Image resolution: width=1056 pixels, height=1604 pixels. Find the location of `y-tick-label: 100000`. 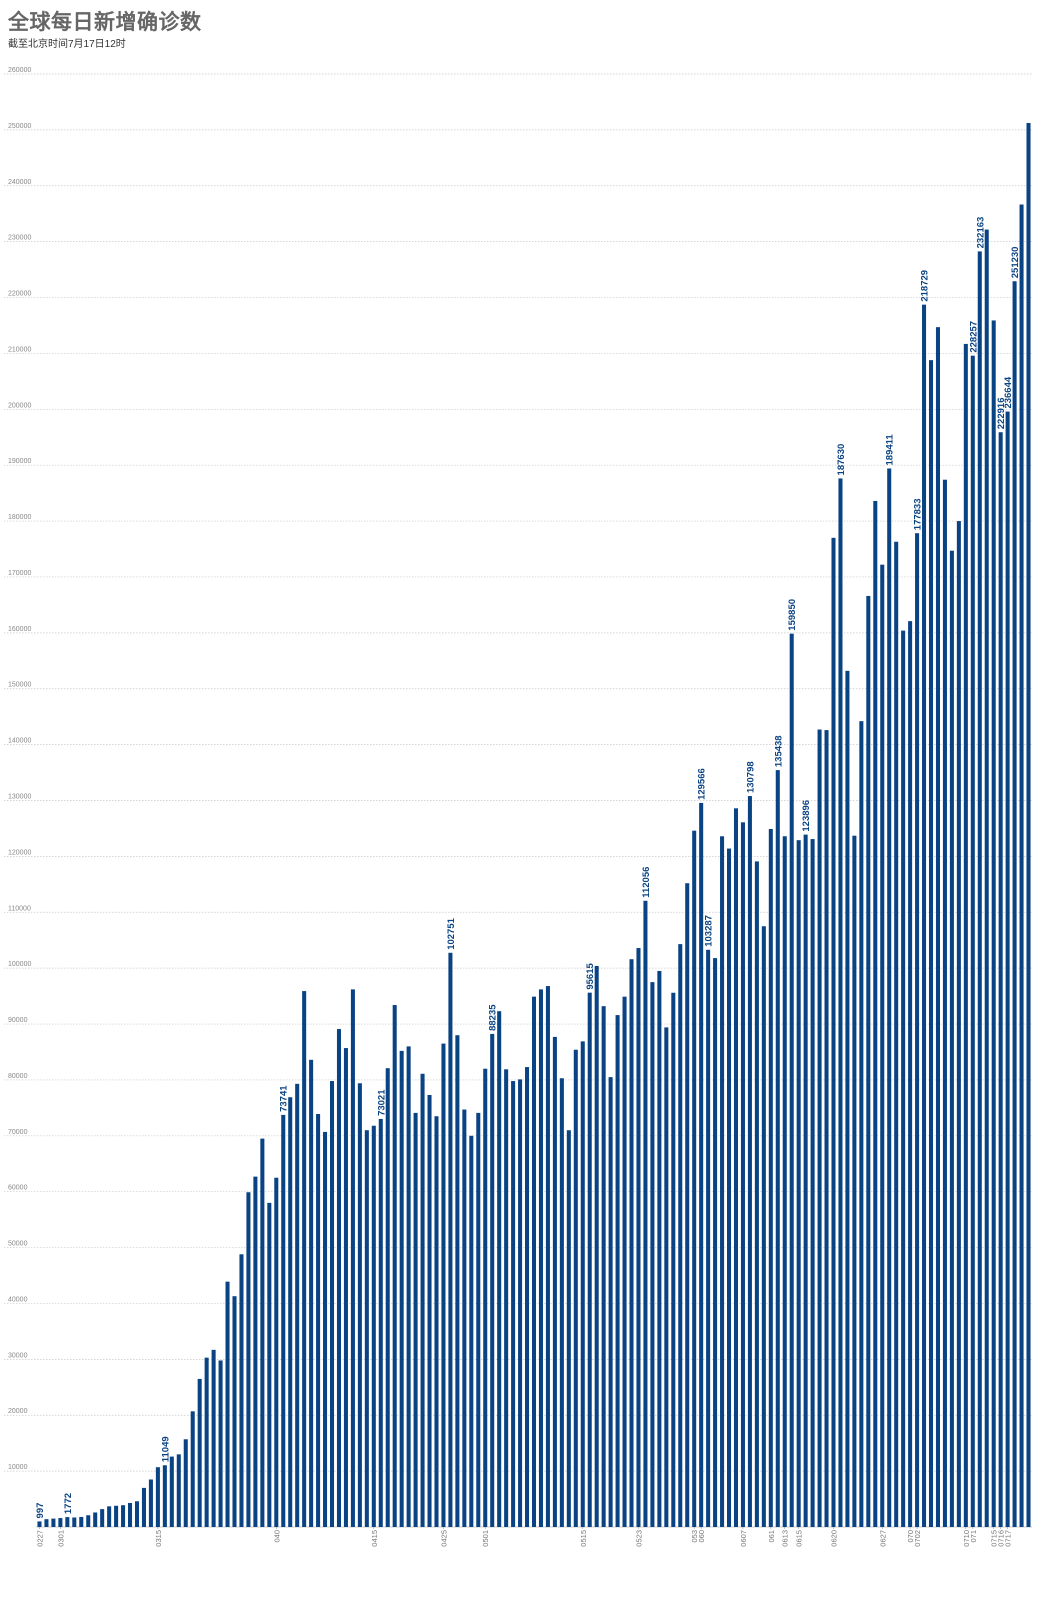

y-tick-label: 100000 is located at coordinates (19, 964).